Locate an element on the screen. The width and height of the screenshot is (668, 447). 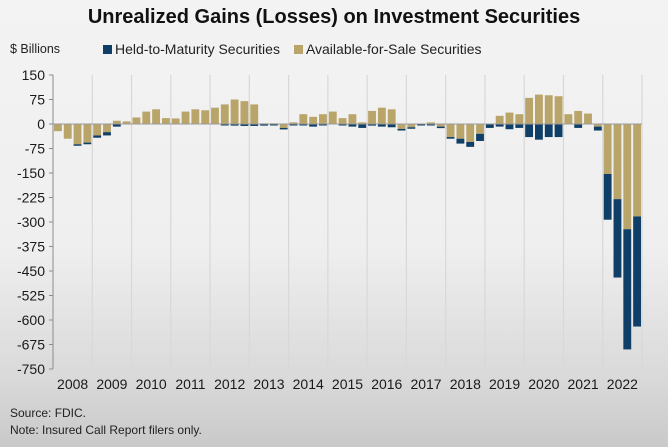
y-tick-label: 0 is located at coordinates (41, 124).